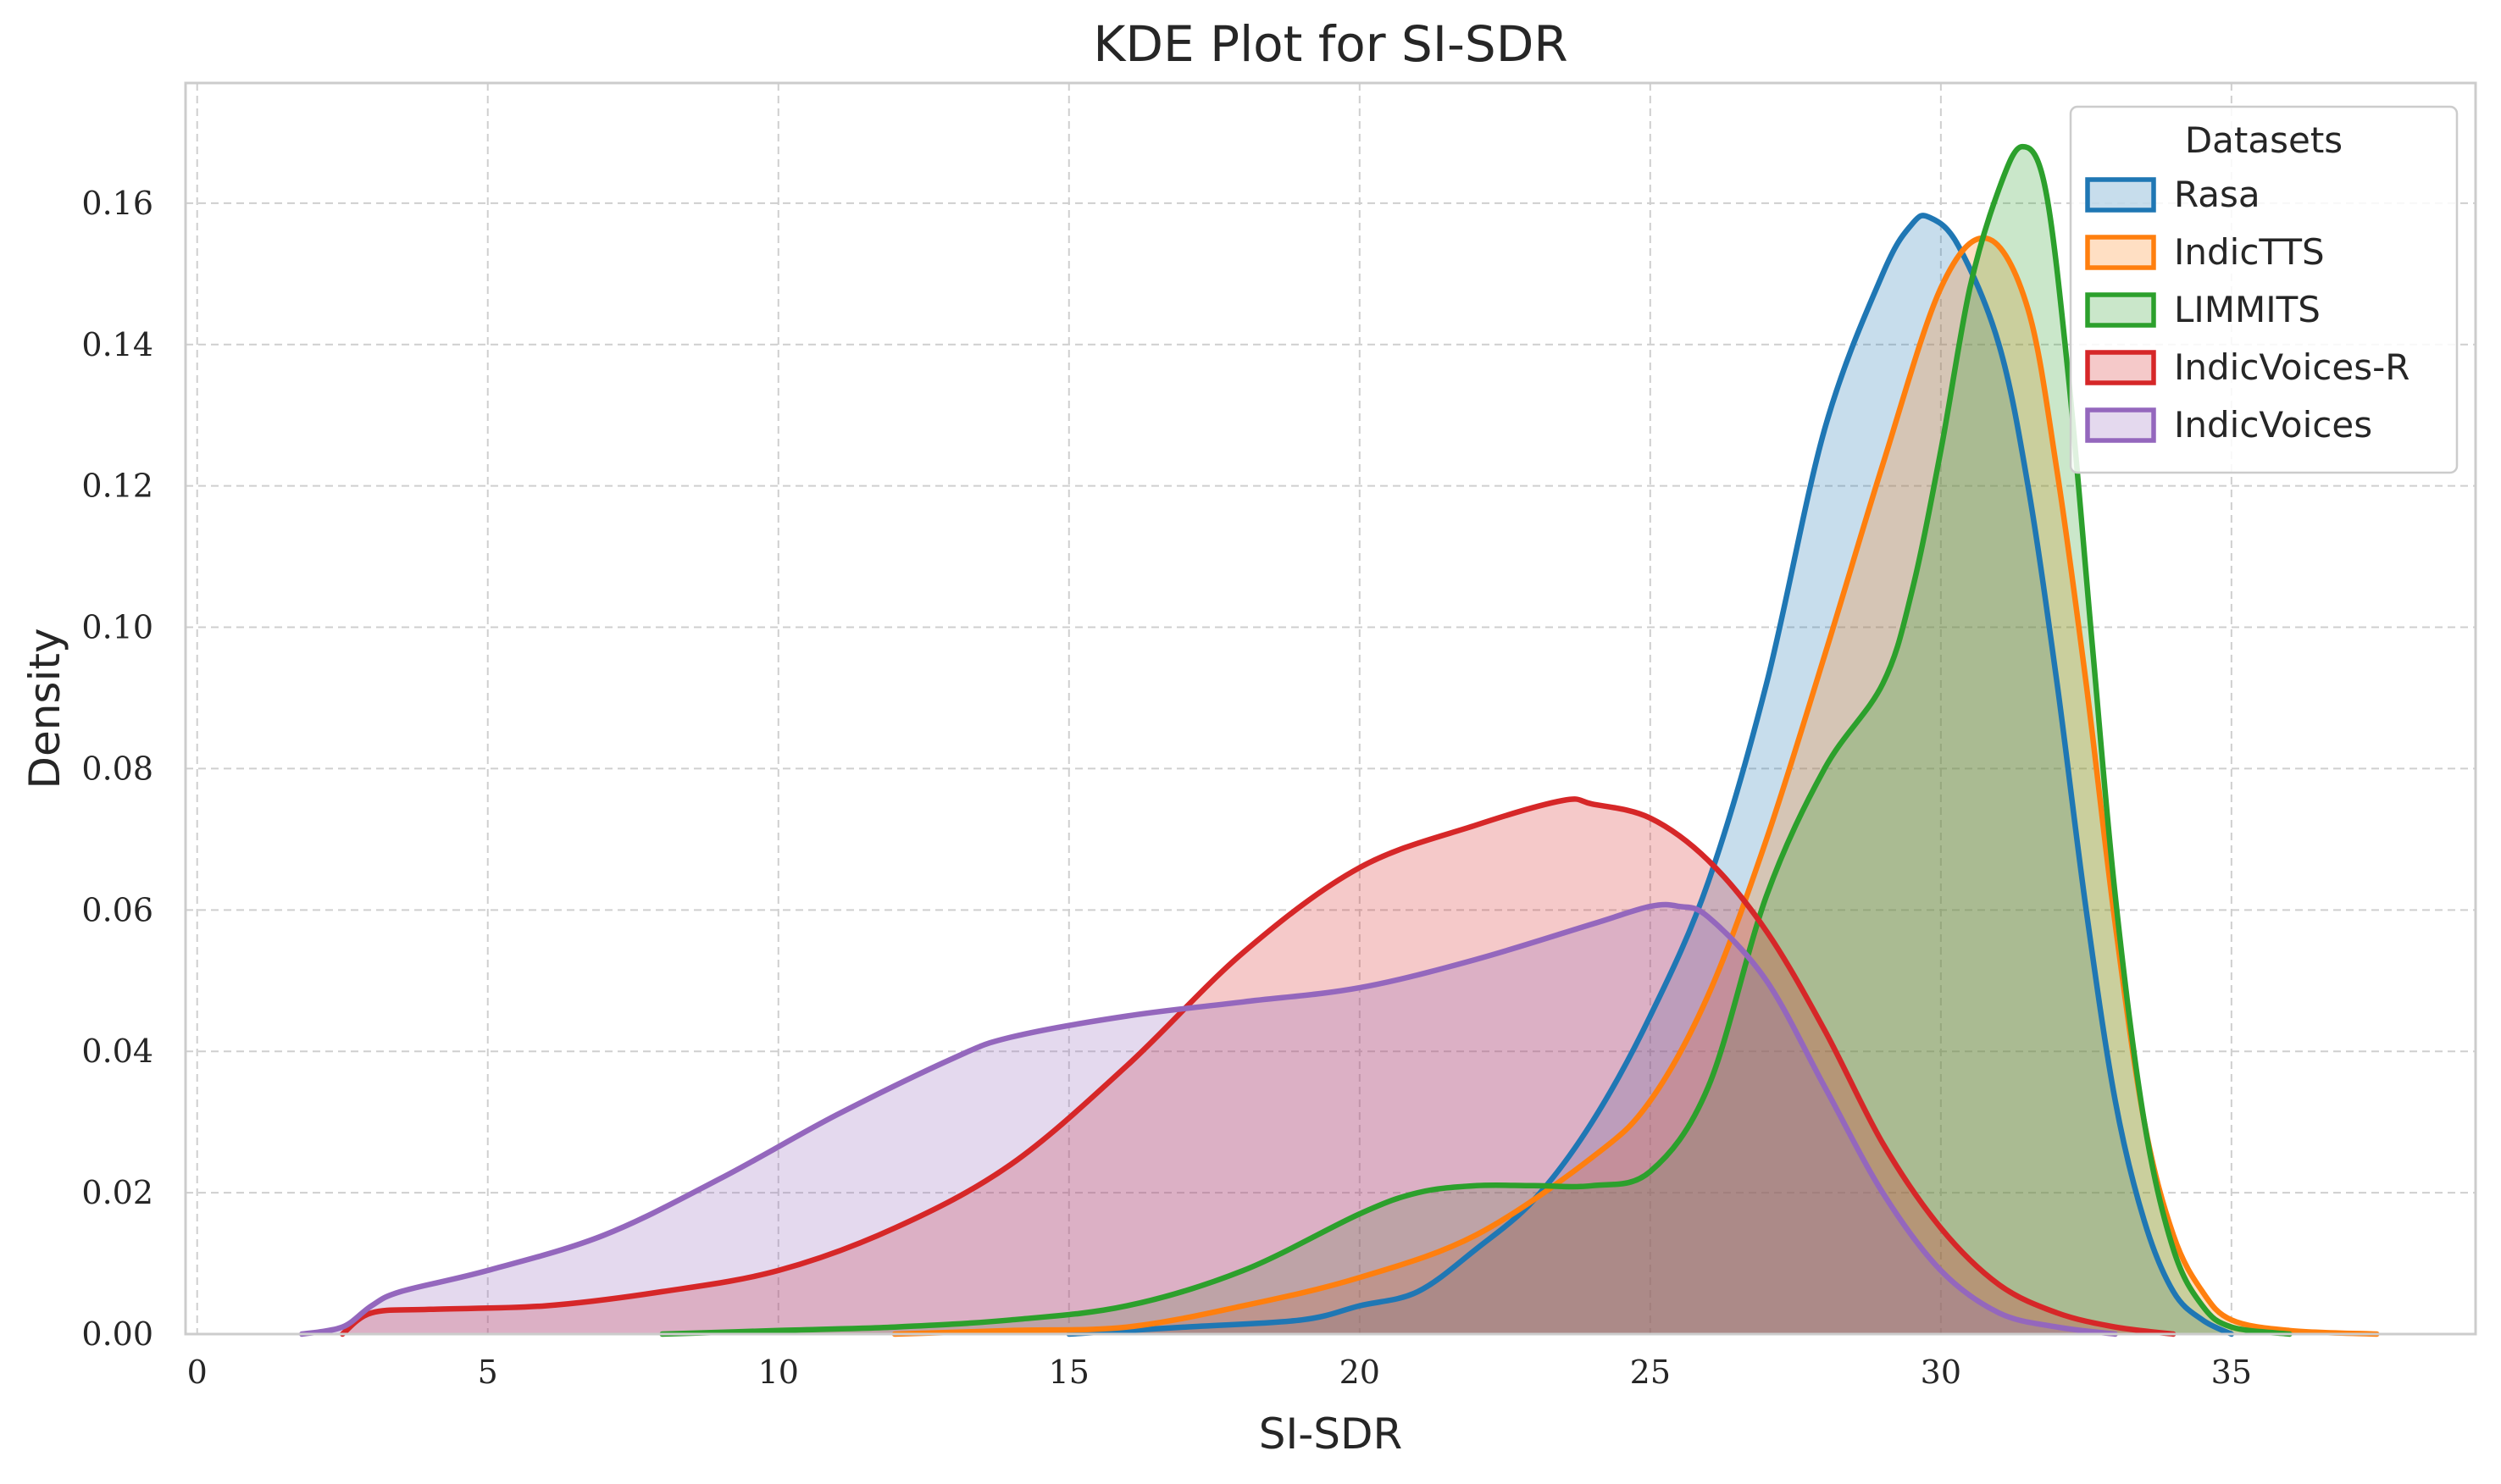 The width and height of the screenshot is (2501, 1484). I want to click on chart-title: KDE Plot for SI-SDR, so click(1330, 44).